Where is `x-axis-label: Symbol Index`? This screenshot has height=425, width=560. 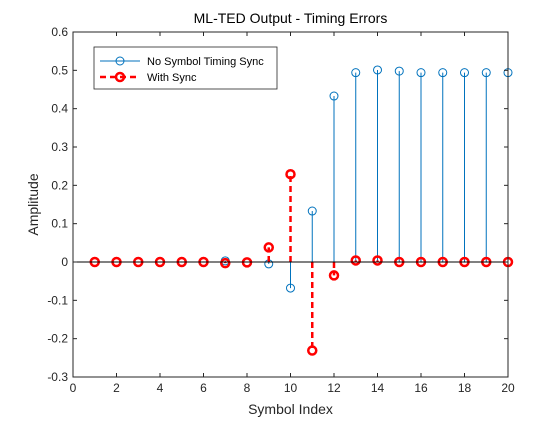 x-axis-label: Symbol Index is located at coordinates (290, 409).